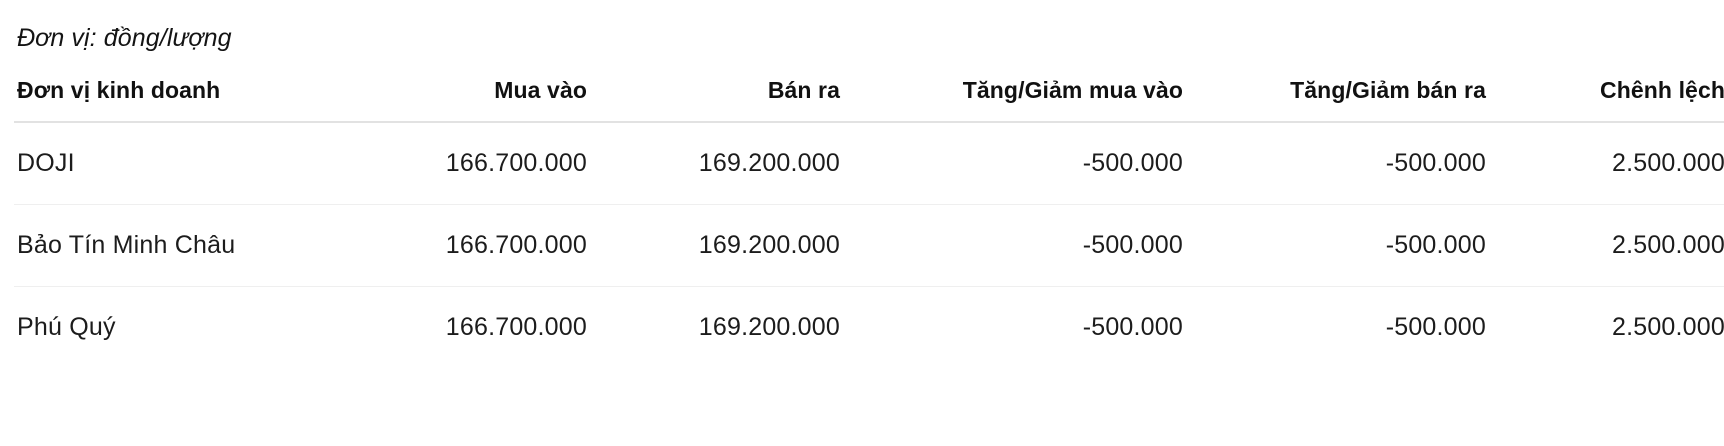 The height and width of the screenshot is (446, 1724). What do you see at coordinates (126, 245) in the screenshot?
I see `cell-business-unit: Bảo Tín Minh Châu` at bounding box center [126, 245].